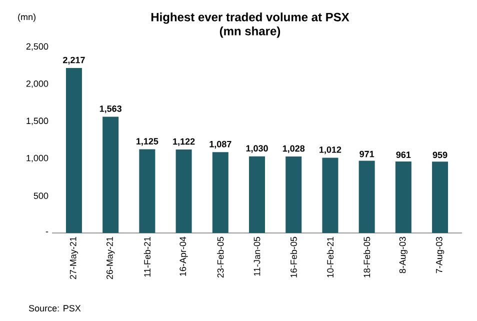 This screenshot has height=321, width=477. Describe the element at coordinates (74, 60) in the screenshot. I see `data-label: 2,217` at that location.